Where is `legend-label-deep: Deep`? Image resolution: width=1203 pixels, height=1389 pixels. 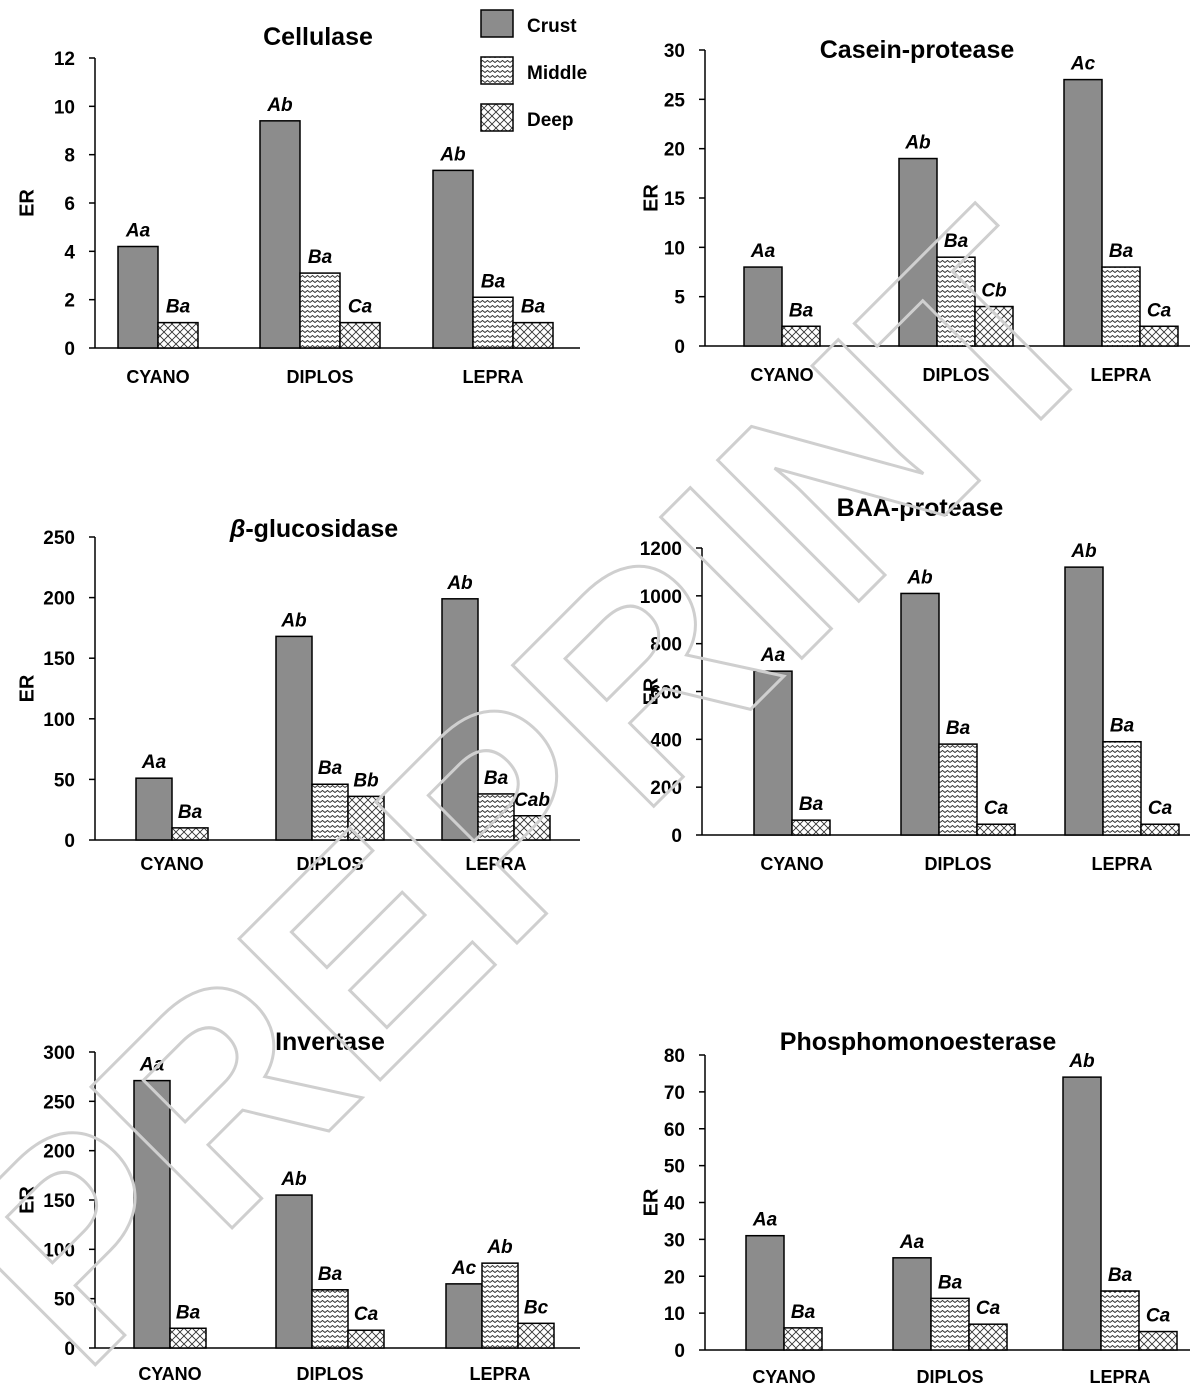 legend-label-deep: Deep is located at coordinates (550, 120).